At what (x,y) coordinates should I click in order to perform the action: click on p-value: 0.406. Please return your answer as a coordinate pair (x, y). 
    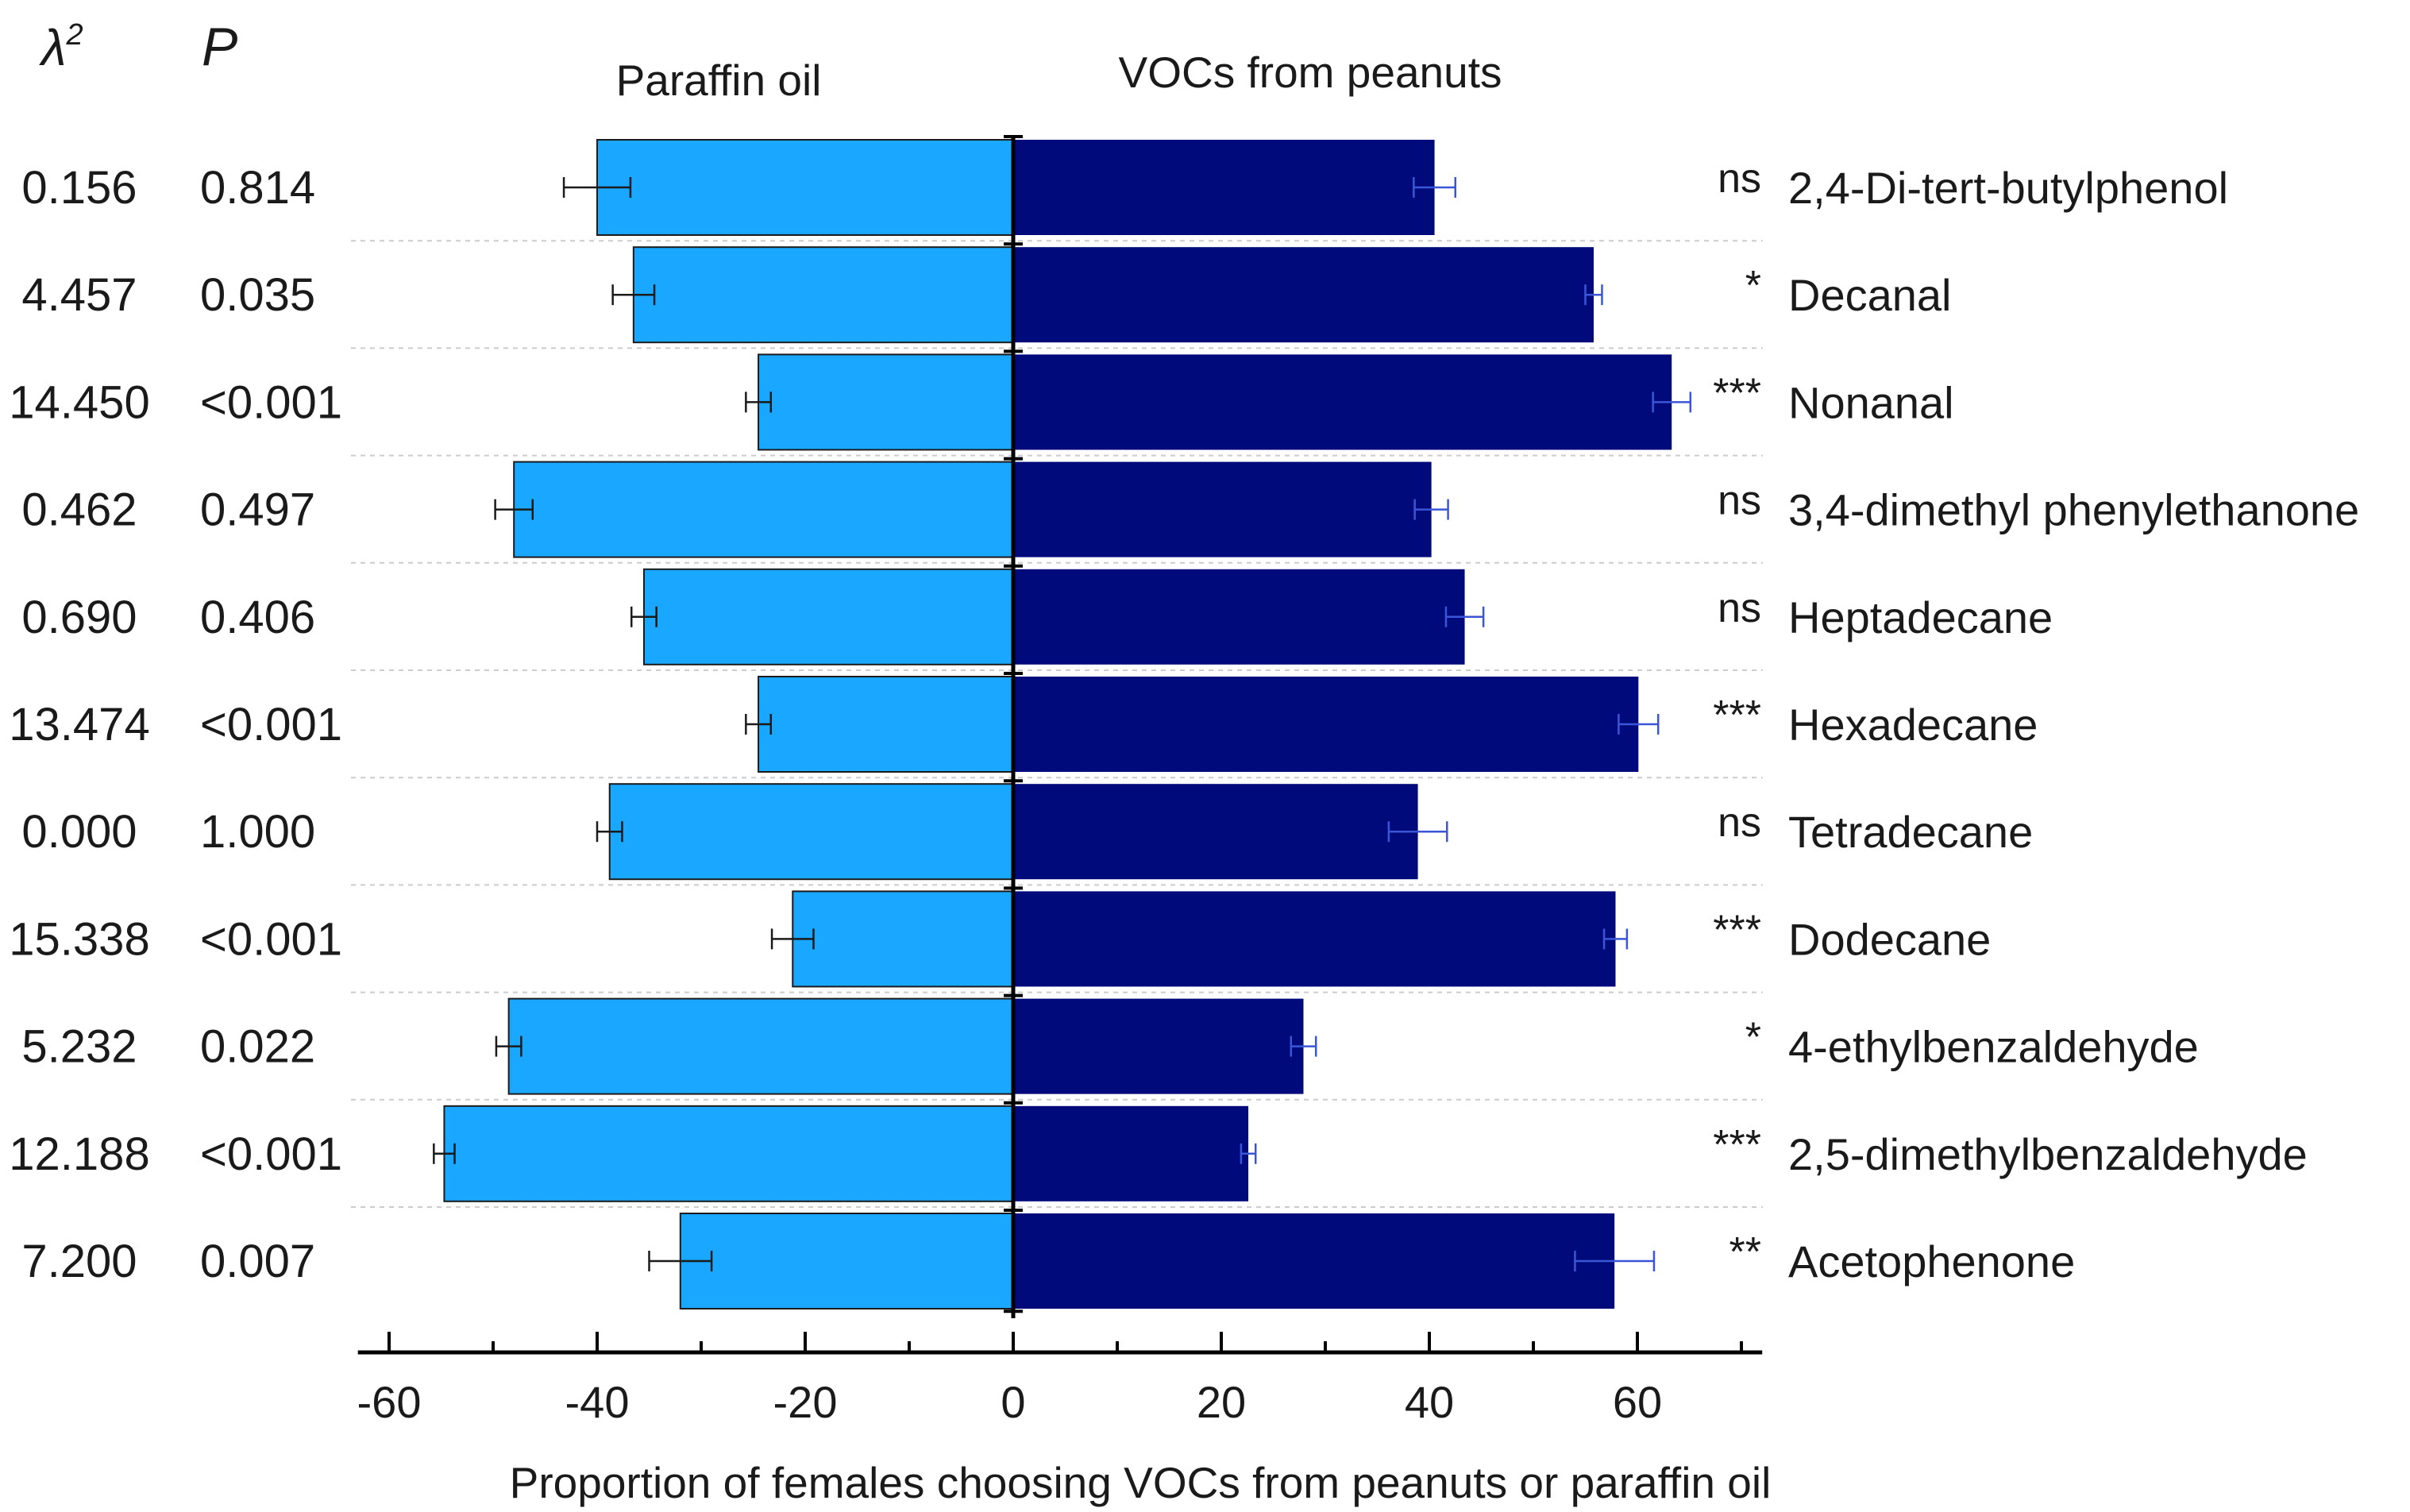
    Looking at the image, I should click on (257, 617).